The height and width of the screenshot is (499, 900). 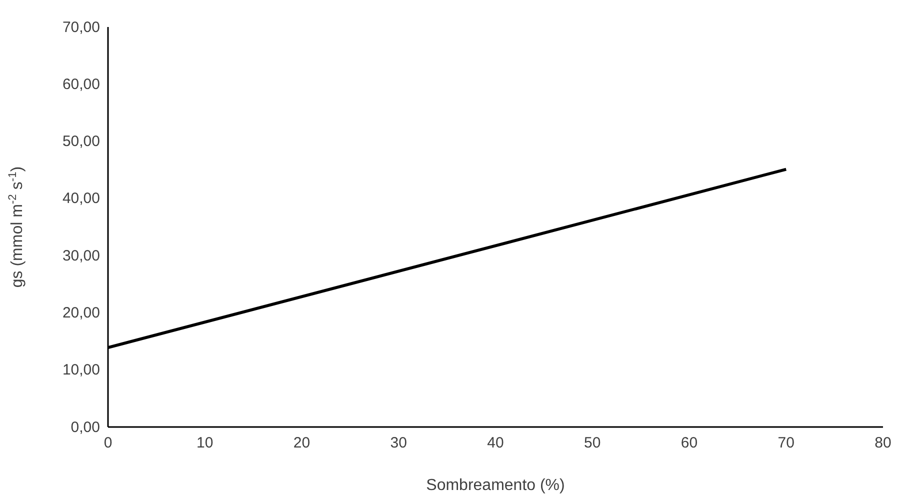 What do you see at coordinates (786, 443) in the screenshot?
I see `x-tick-label: 70` at bounding box center [786, 443].